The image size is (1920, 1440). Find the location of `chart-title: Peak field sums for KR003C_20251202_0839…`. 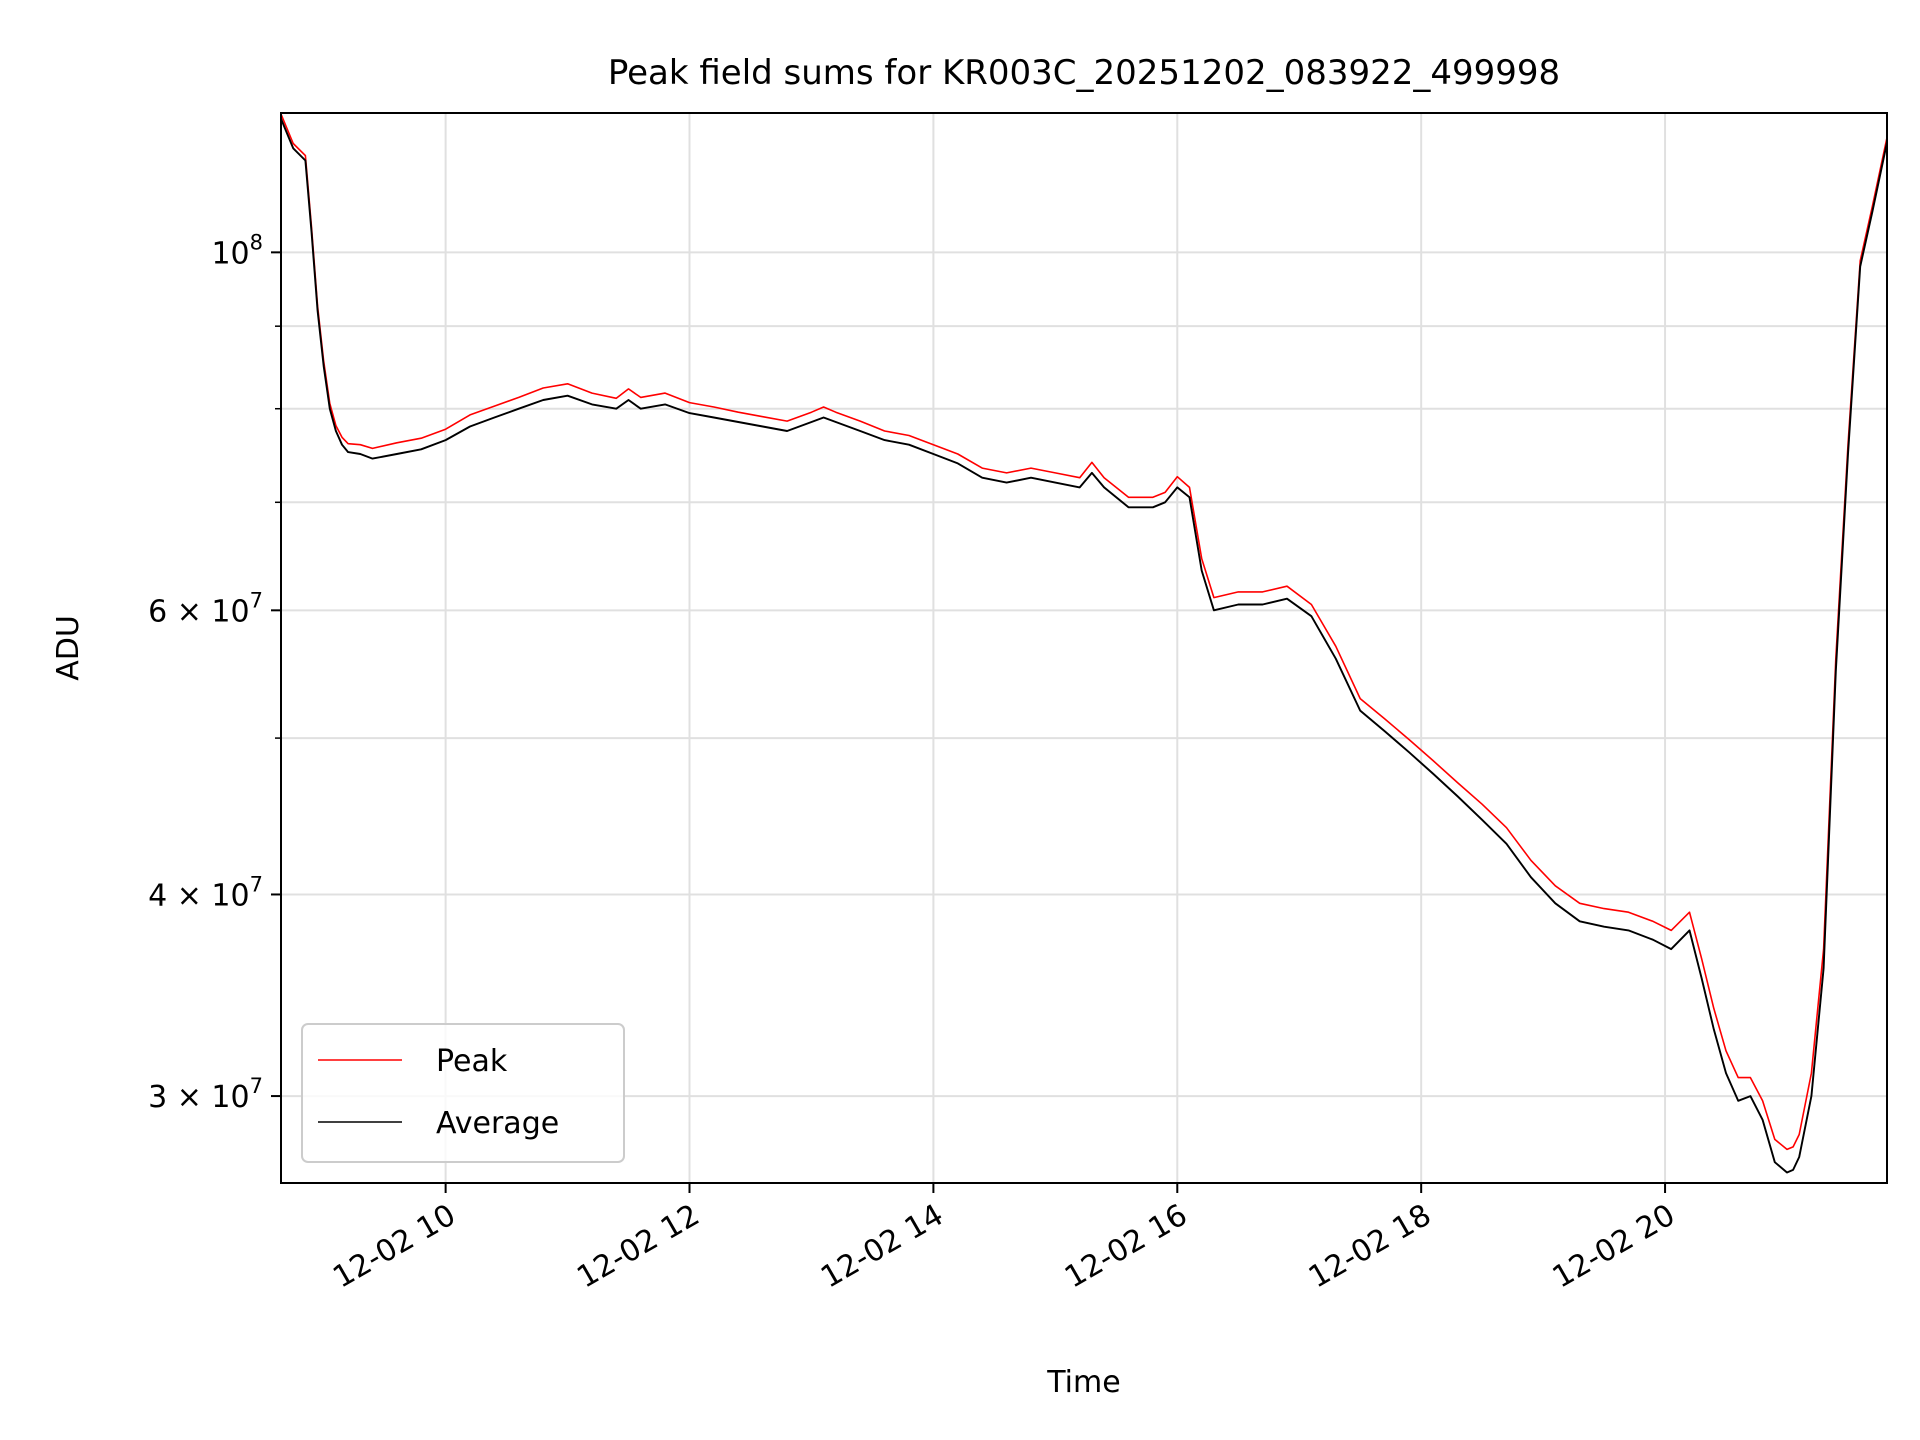

chart-title: Peak field sums for KR003C_20251202_0839… is located at coordinates (1084, 73).